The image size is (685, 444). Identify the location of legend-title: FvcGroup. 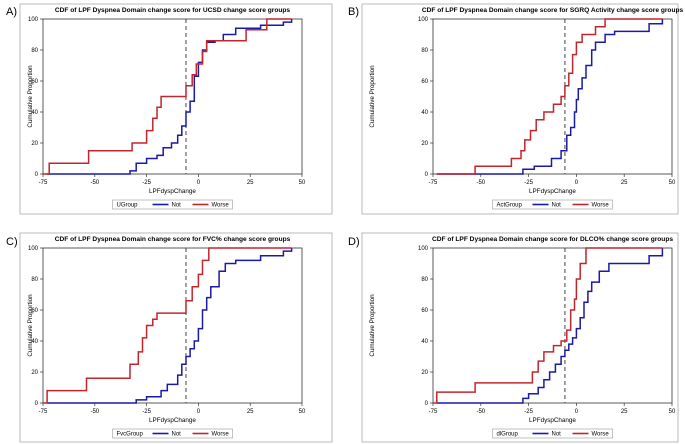
(130, 435).